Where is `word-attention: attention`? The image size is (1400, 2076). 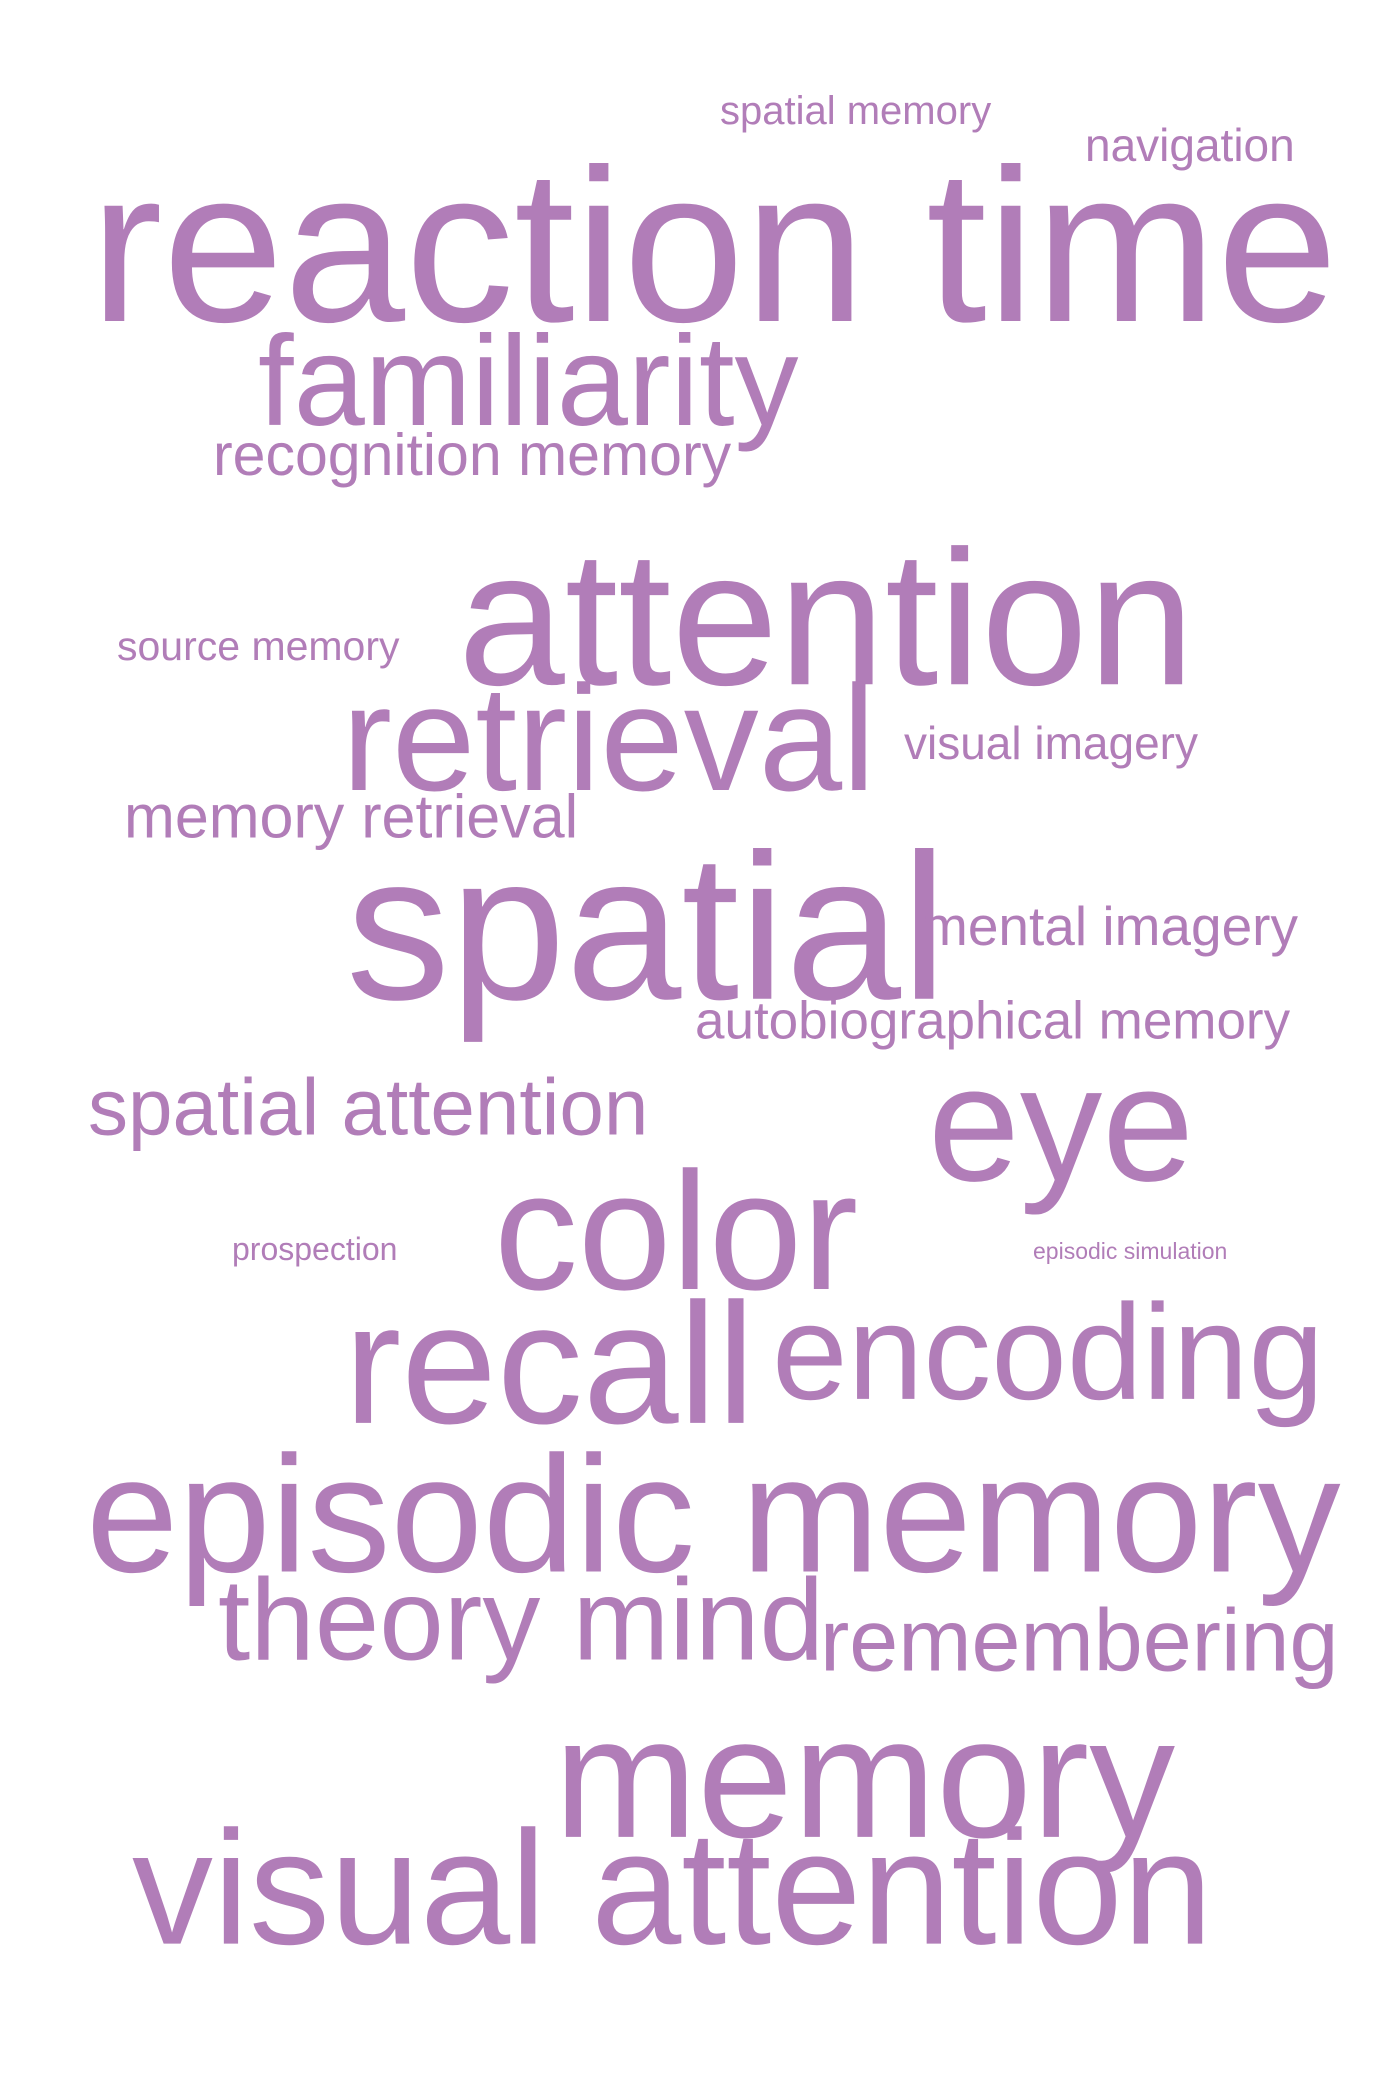 word-attention: attention is located at coordinates (826, 618).